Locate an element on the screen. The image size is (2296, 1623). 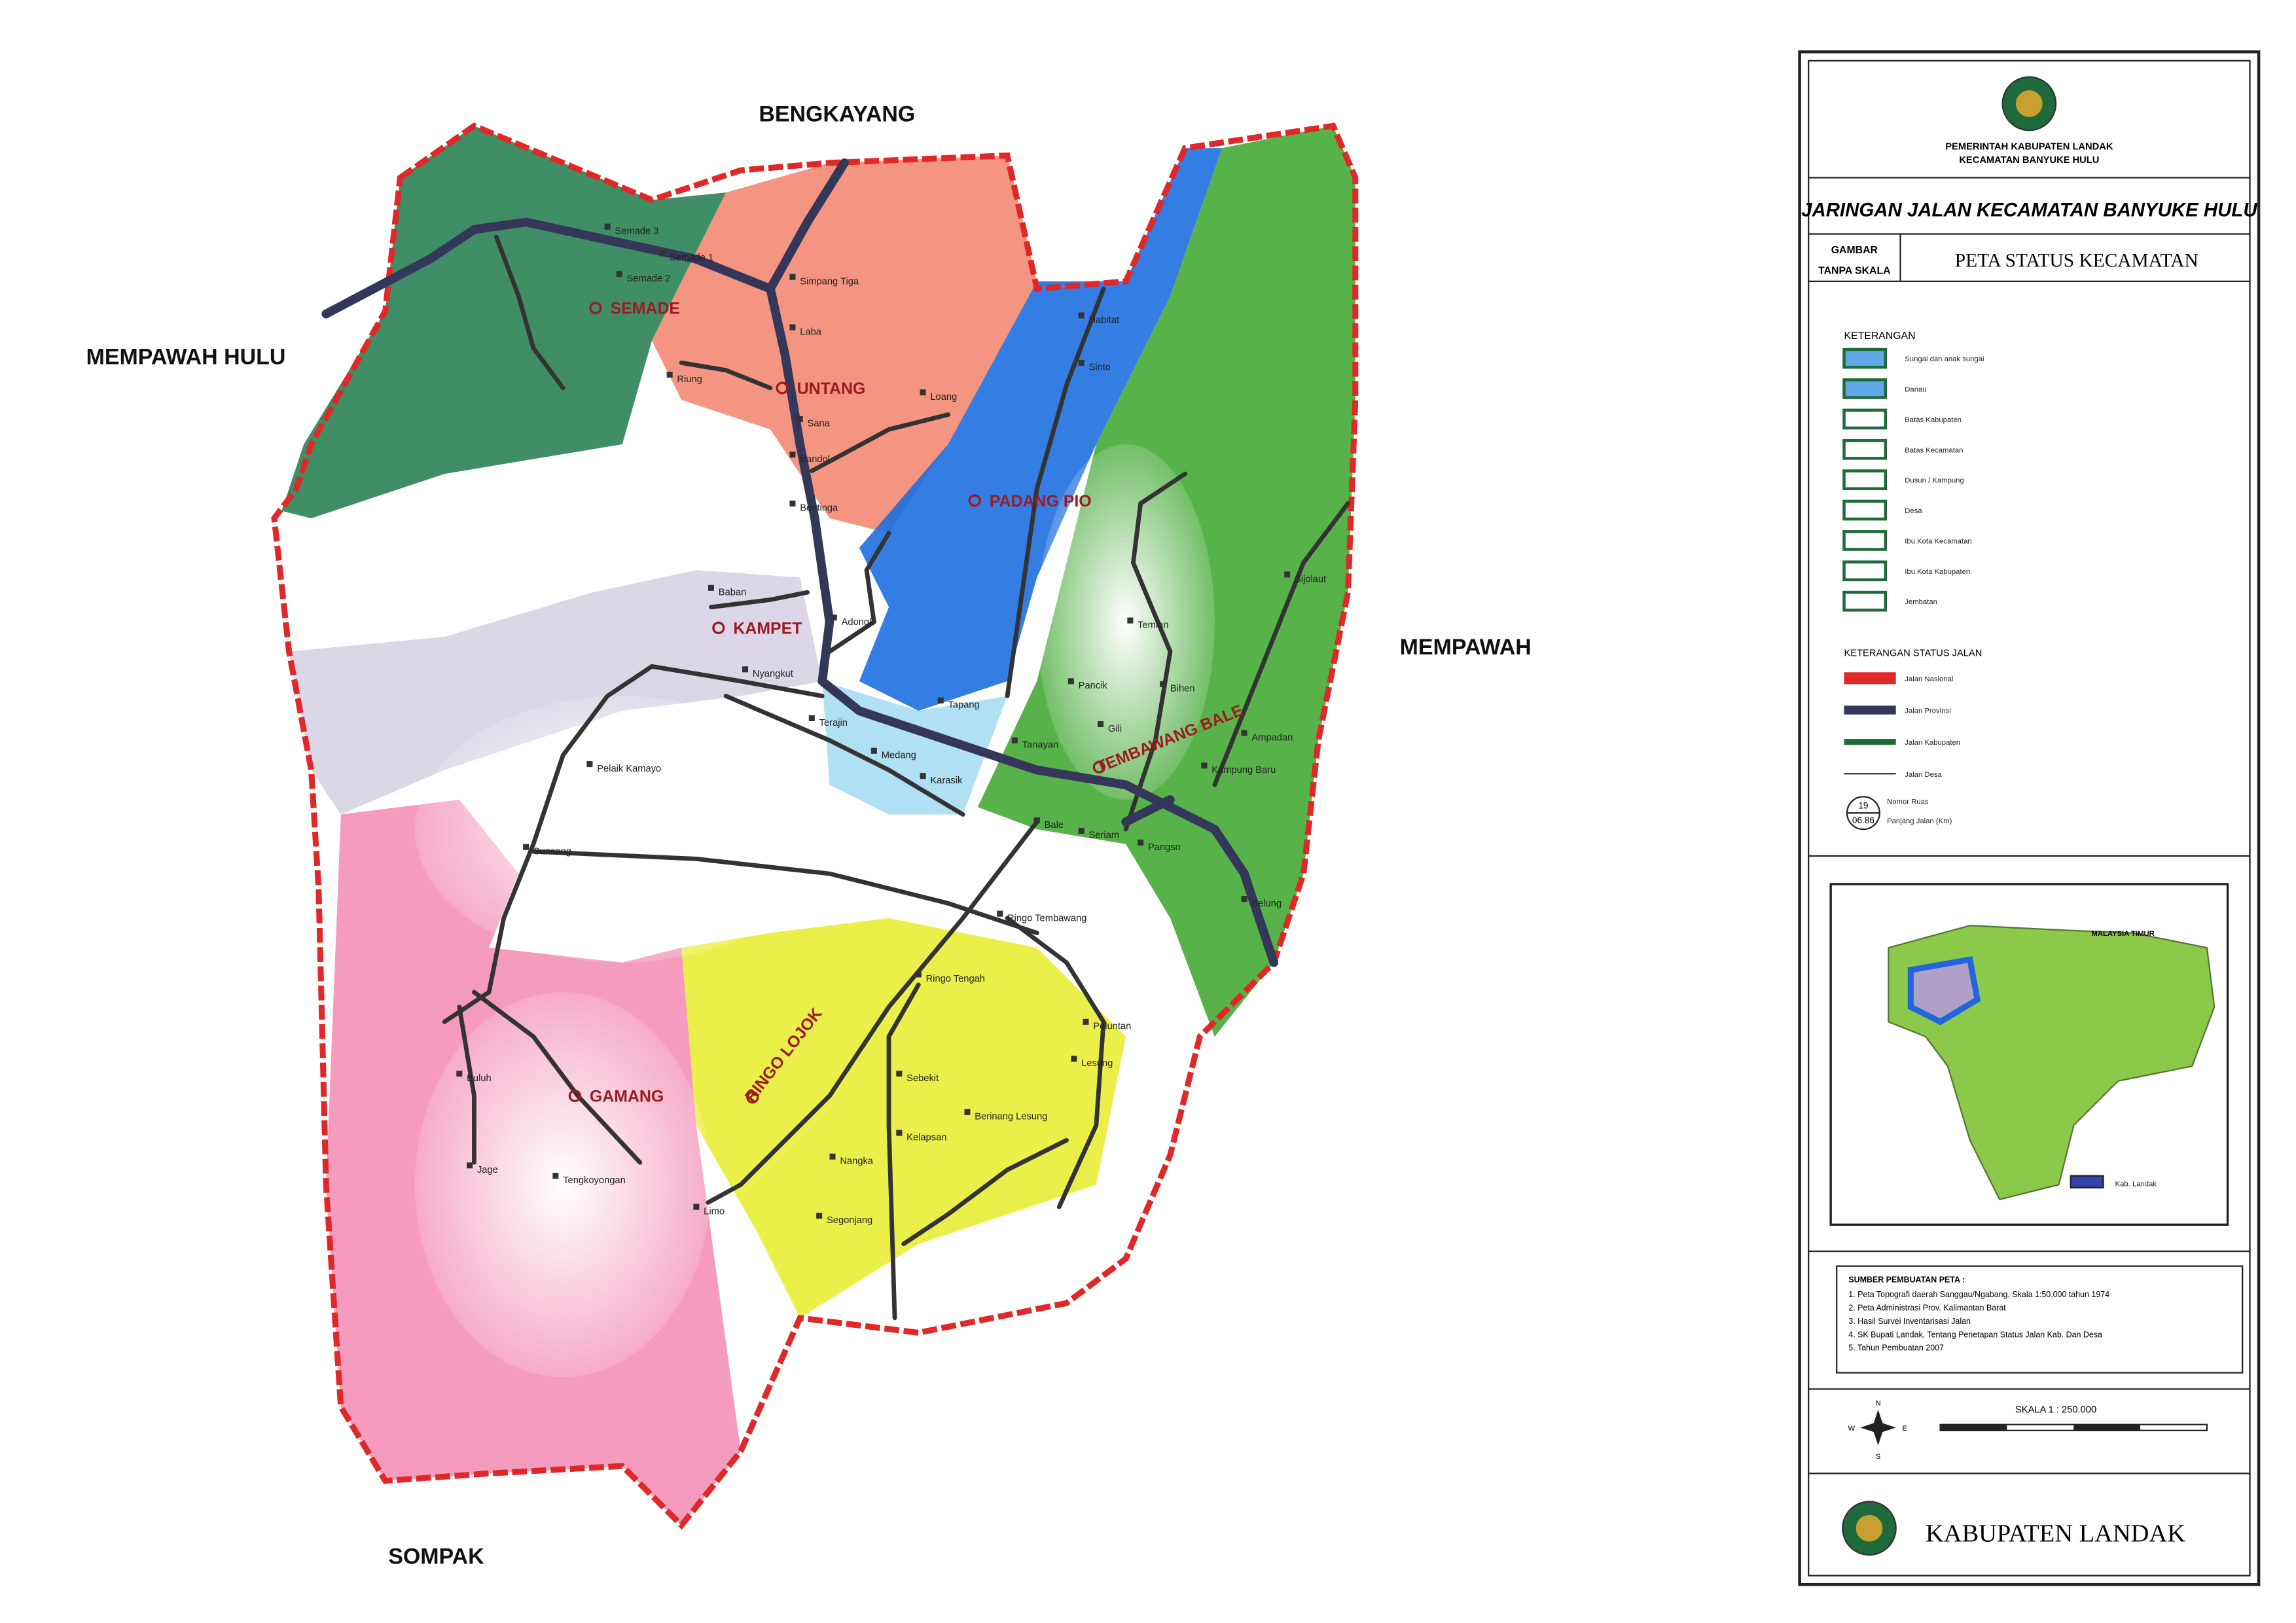
village-label: Berinang Lesung is located at coordinates (1011, 1117).